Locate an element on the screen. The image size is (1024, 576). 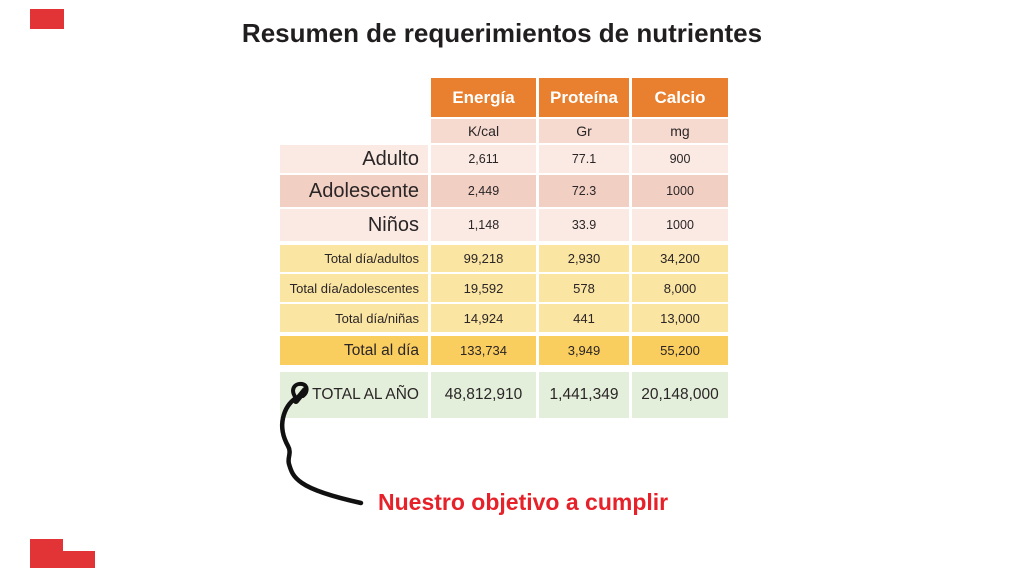
table-row-total-dia-adolescentes: Total día/adolescentes 19,592 578 8,000 is located at coordinates (504, 288).